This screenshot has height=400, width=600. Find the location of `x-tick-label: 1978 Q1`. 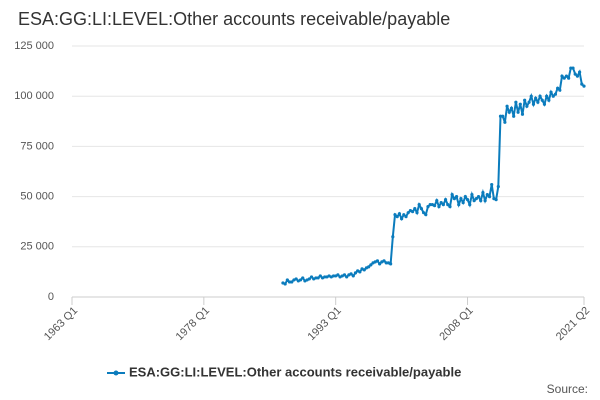

x-tick-label: 1978 Q1 is located at coordinates (193, 324).